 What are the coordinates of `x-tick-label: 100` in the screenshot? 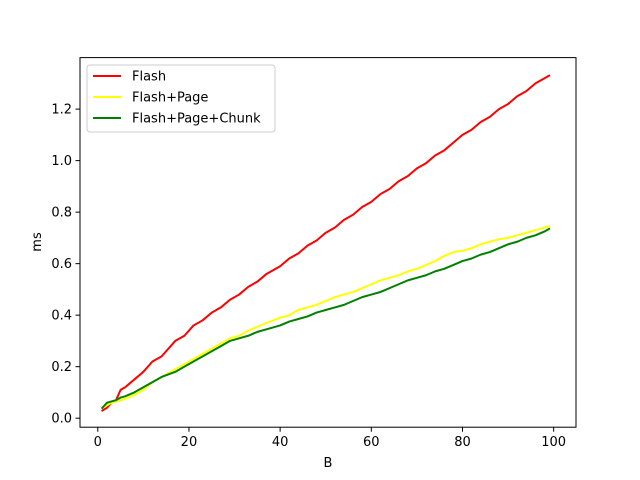 It's located at (553, 442).